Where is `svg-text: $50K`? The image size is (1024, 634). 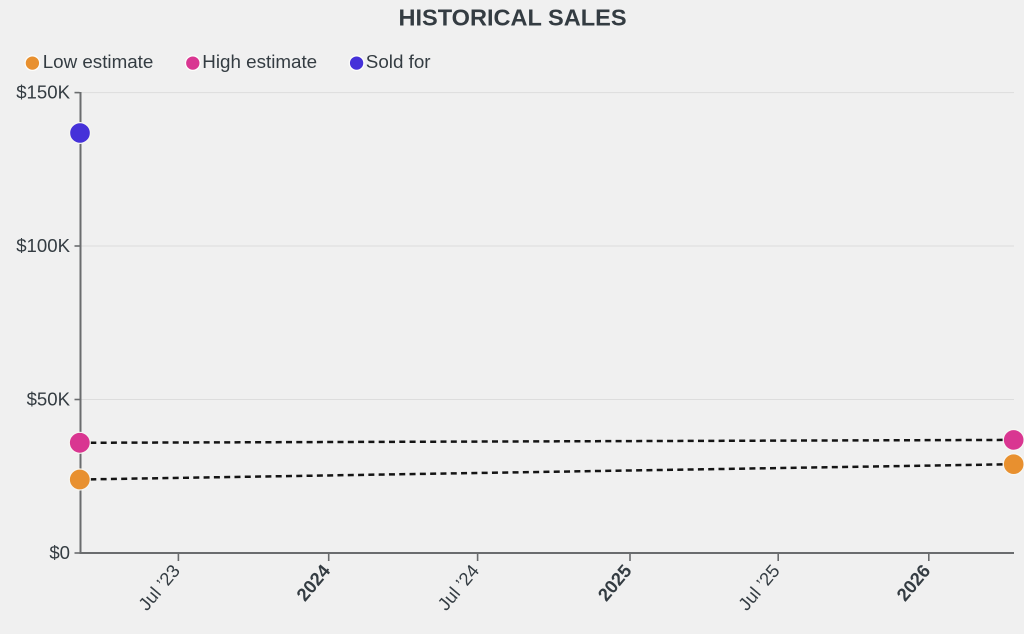
svg-text: $50K is located at coordinates (49, 399).